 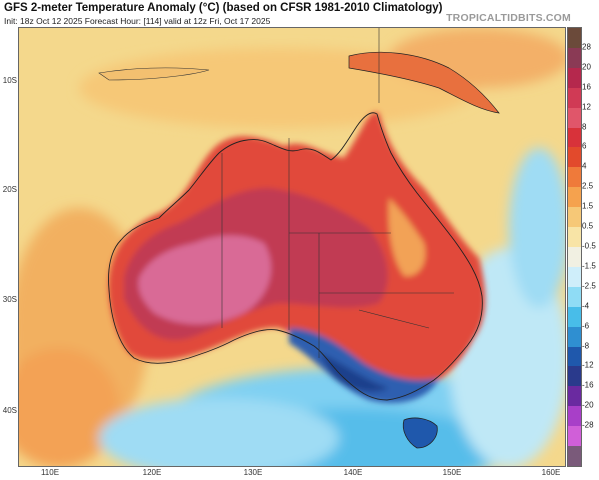 What do you see at coordinates (424, 82) in the screenshot?
I see `new-guinea` at bounding box center [424, 82].